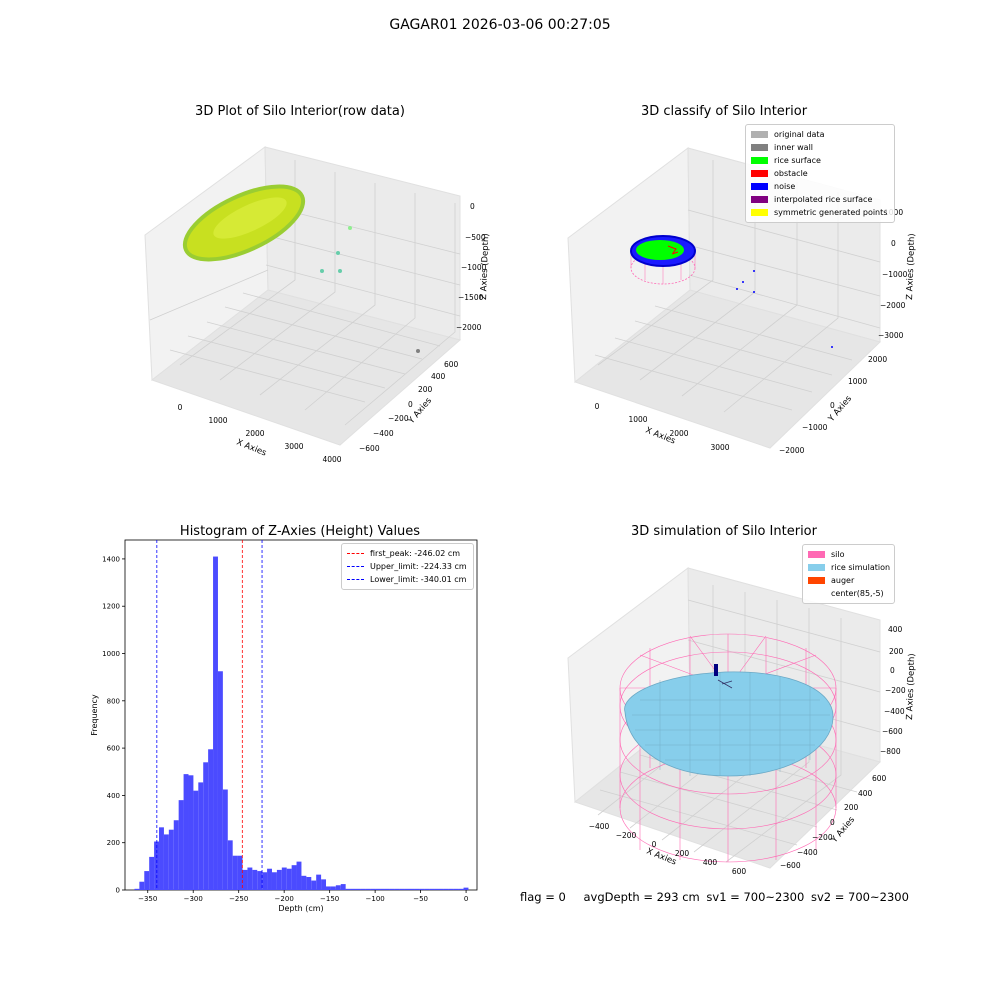  I want to click on classify-xtick: 1000, so click(637, 419).